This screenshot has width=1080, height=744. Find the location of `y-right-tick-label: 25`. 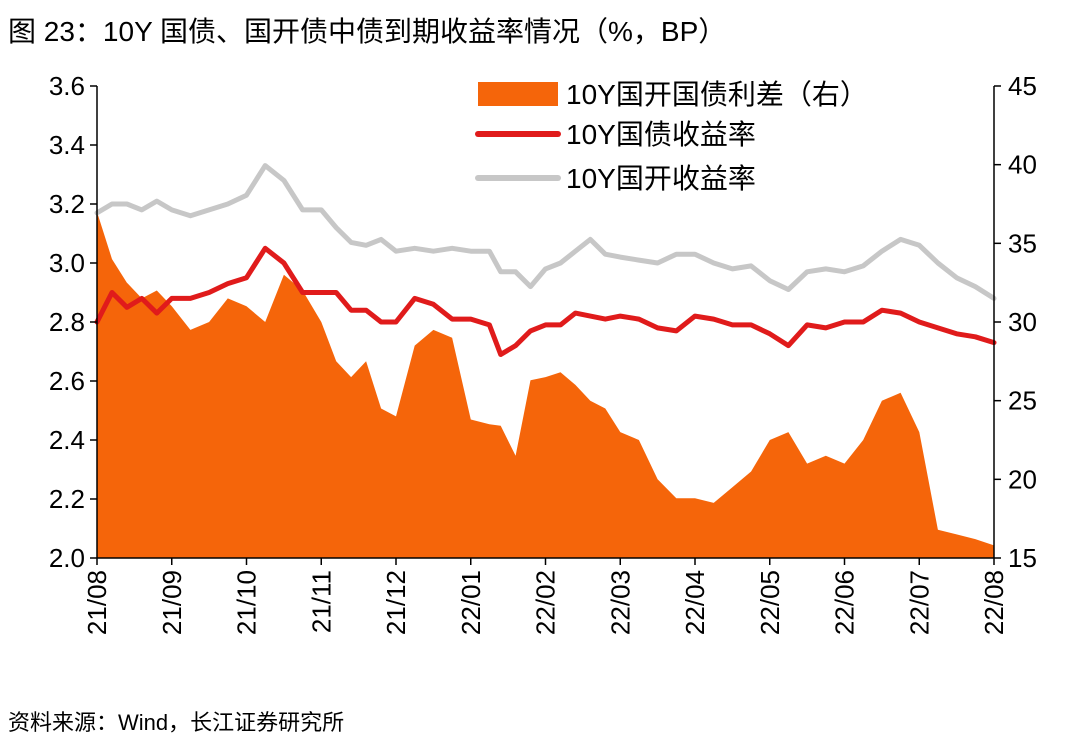

y-right-tick-label: 25 is located at coordinates (1022, 401).